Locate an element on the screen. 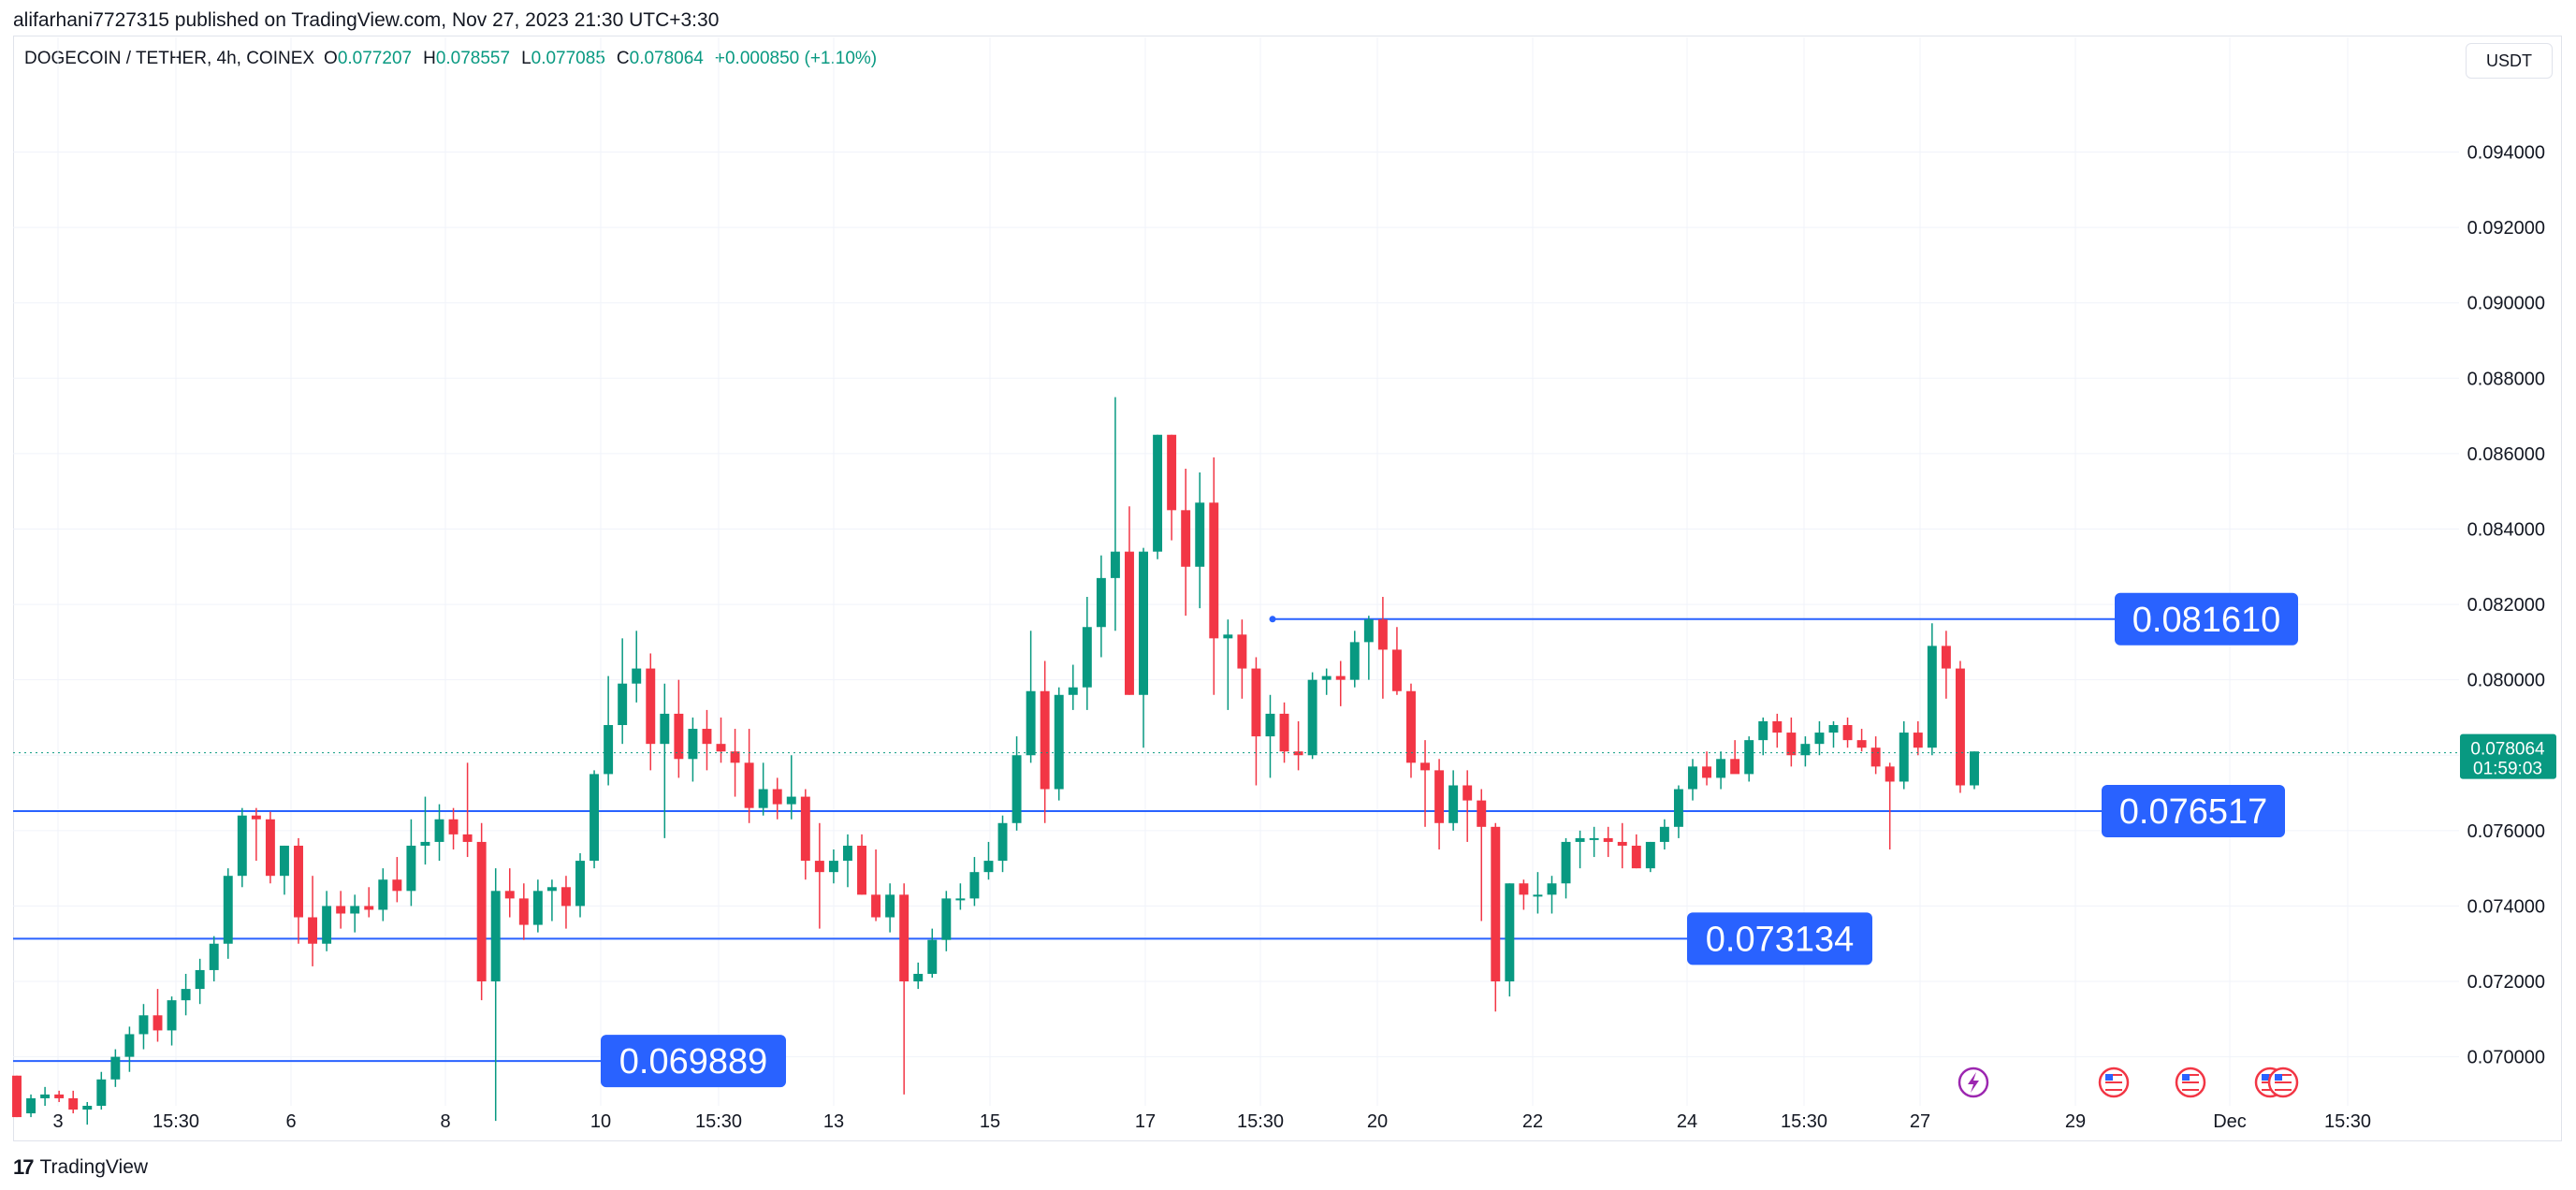 The height and width of the screenshot is (1190, 2576). x-tick-label: 8 is located at coordinates (445, 1121).